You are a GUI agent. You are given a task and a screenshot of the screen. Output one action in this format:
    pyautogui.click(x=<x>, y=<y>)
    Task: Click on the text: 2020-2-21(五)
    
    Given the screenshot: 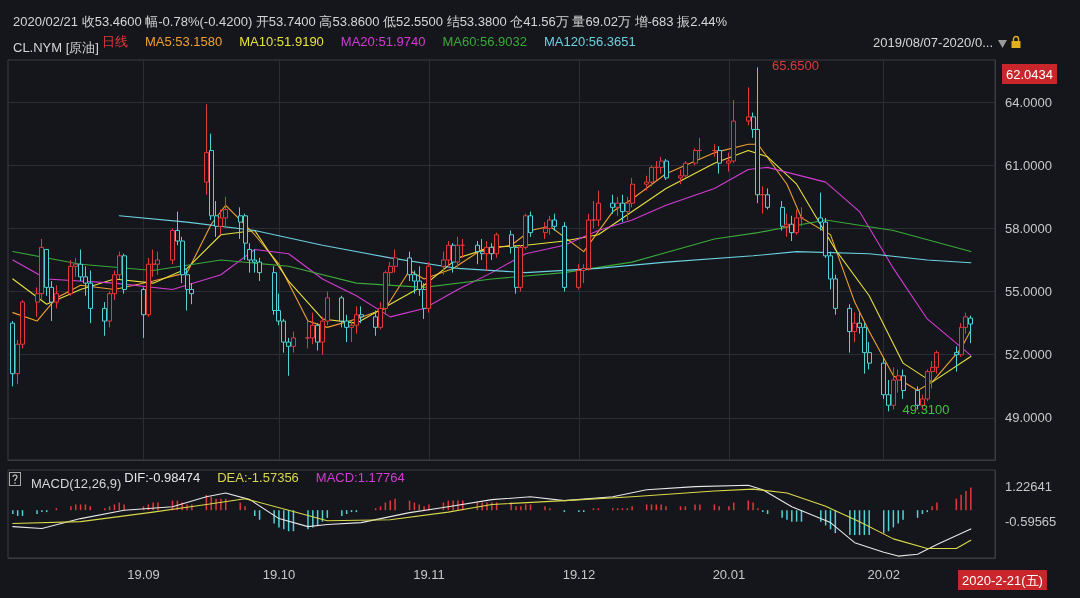 What is the action you would take?
    pyautogui.click(x=1002, y=580)
    